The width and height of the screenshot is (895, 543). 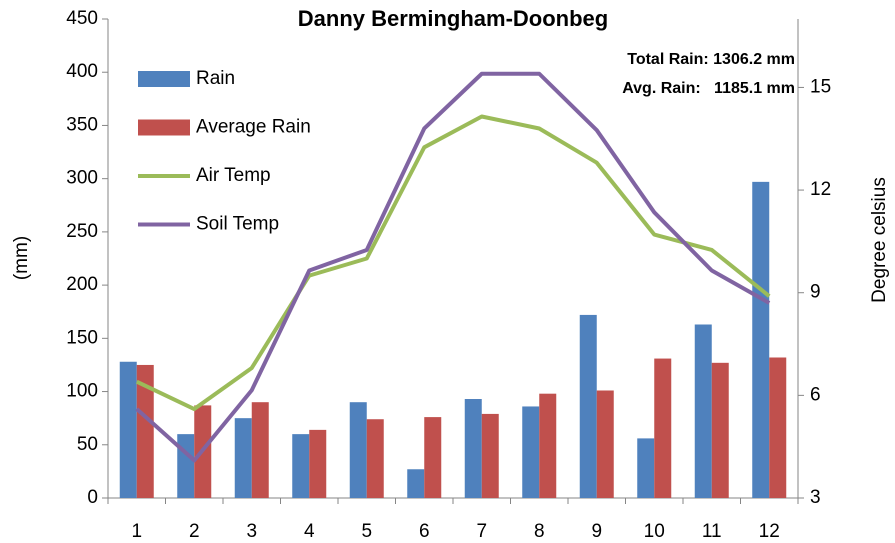 What do you see at coordinates (481, 531) in the screenshot?
I see `x-tick-label: 7` at bounding box center [481, 531].